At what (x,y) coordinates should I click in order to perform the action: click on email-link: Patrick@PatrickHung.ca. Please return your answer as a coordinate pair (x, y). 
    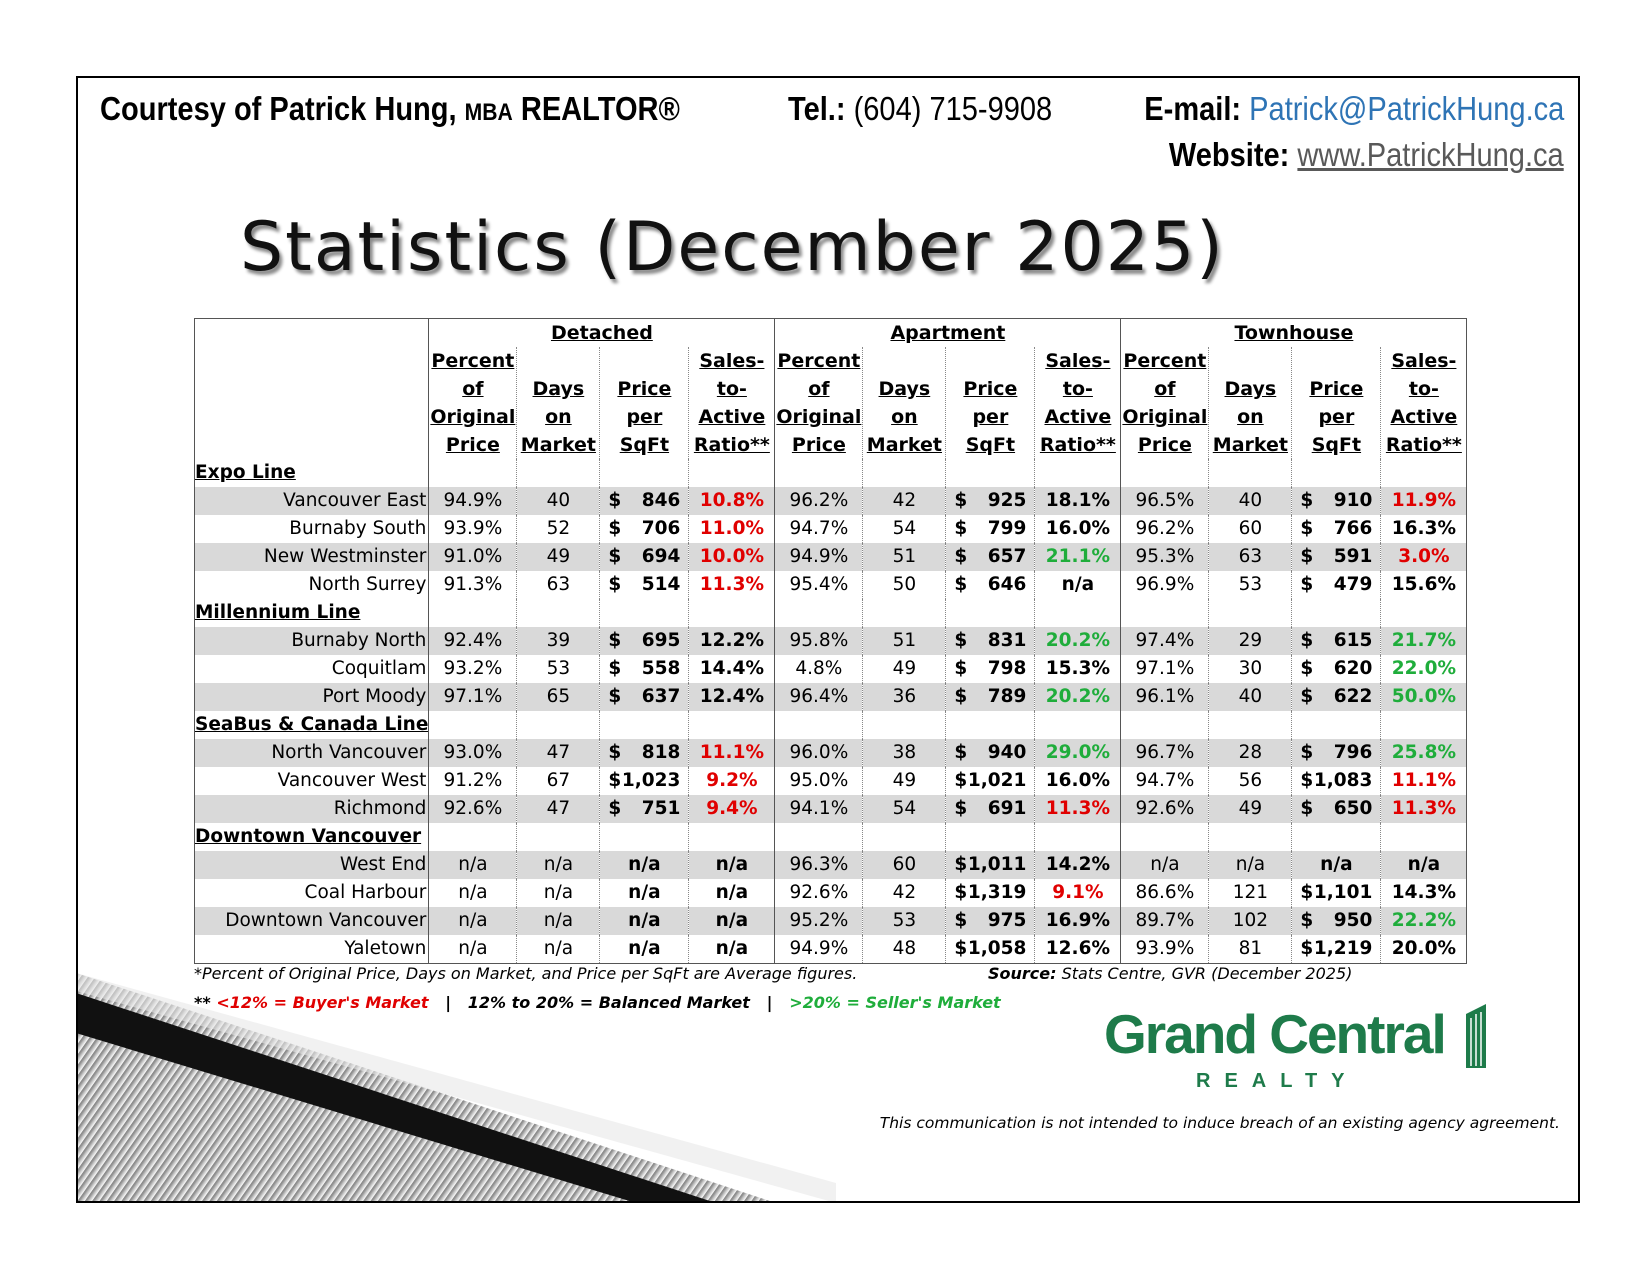
    Looking at the image, I should click on (1406, 108).